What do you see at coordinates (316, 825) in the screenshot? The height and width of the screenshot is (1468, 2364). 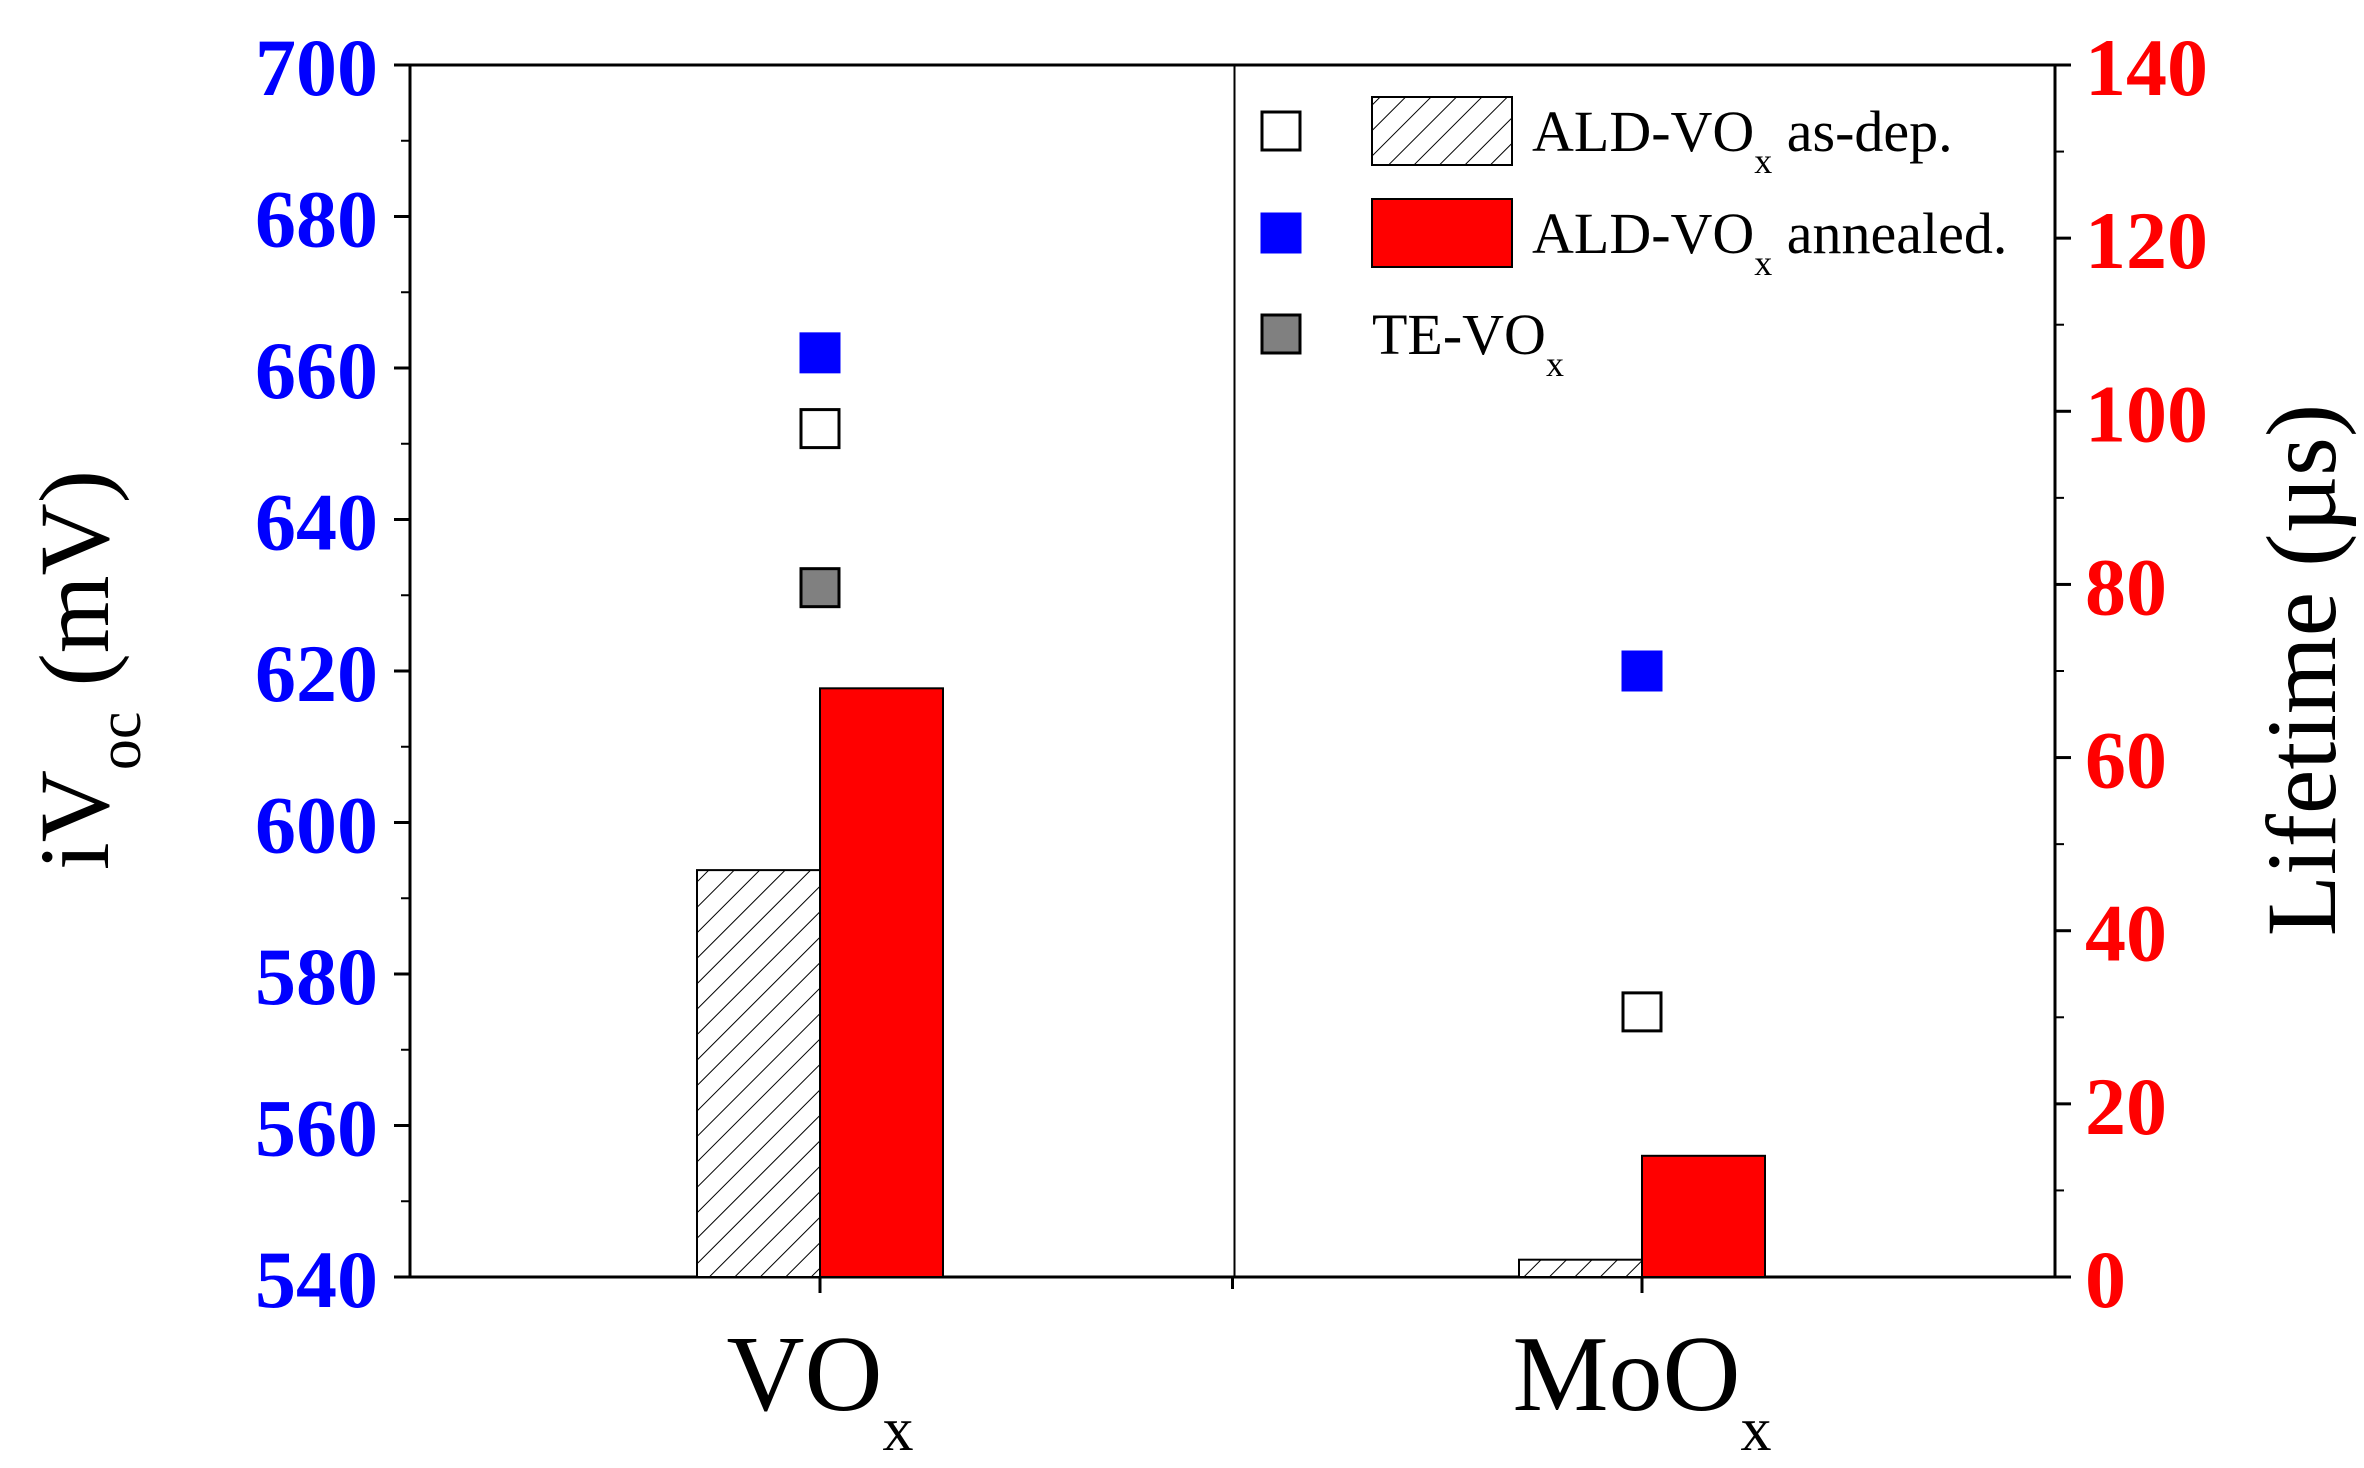 I see `left-tick-label: 600` at bounding box center [316, 825].